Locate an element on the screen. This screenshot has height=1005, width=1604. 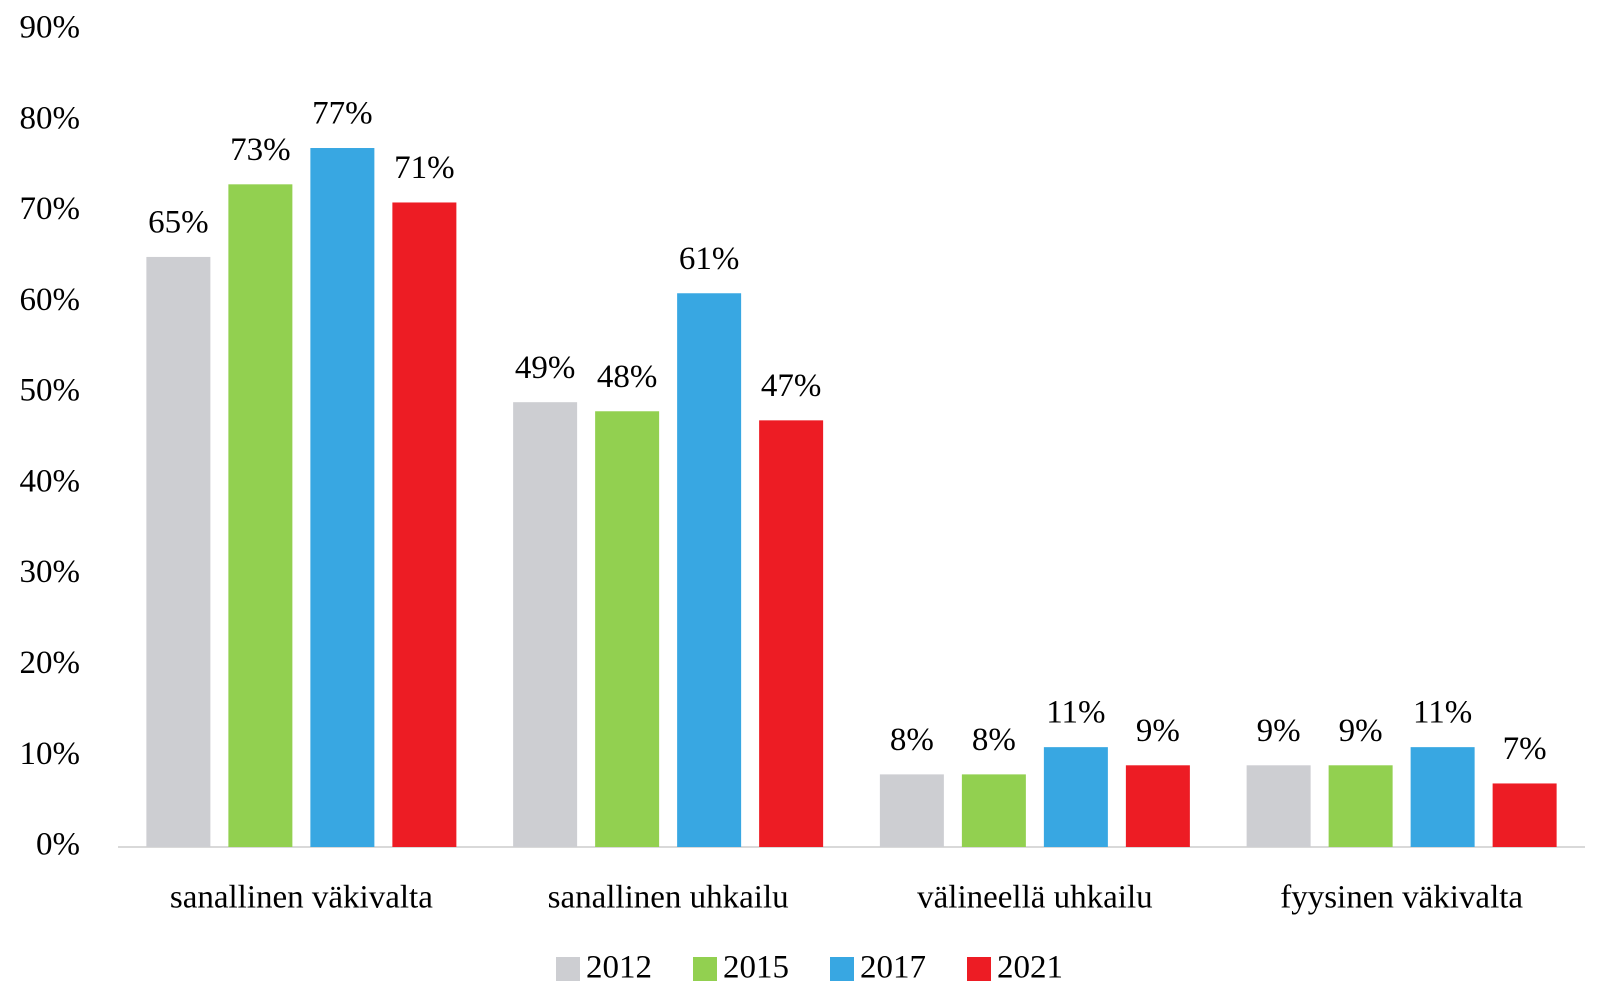
data-label: 61% is located at coordinates (709, 259).